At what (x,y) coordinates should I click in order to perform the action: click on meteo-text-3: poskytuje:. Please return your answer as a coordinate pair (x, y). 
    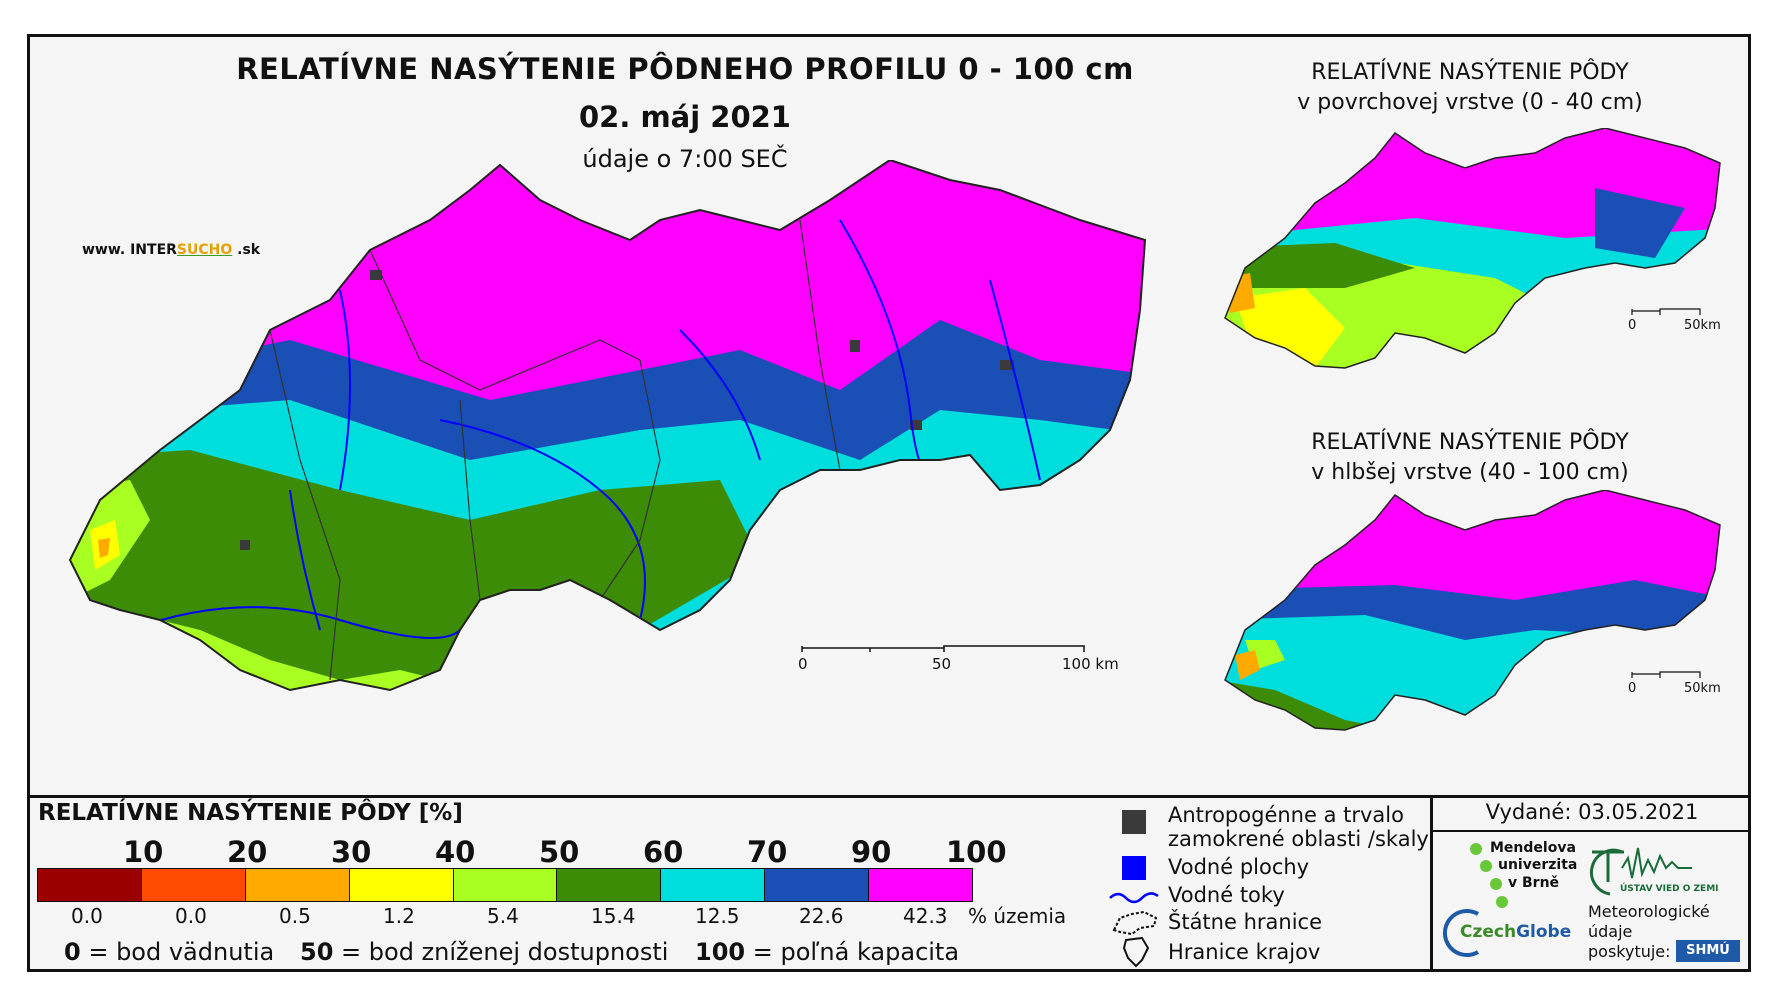
    Looking at the image, I should click on (1629, 951).